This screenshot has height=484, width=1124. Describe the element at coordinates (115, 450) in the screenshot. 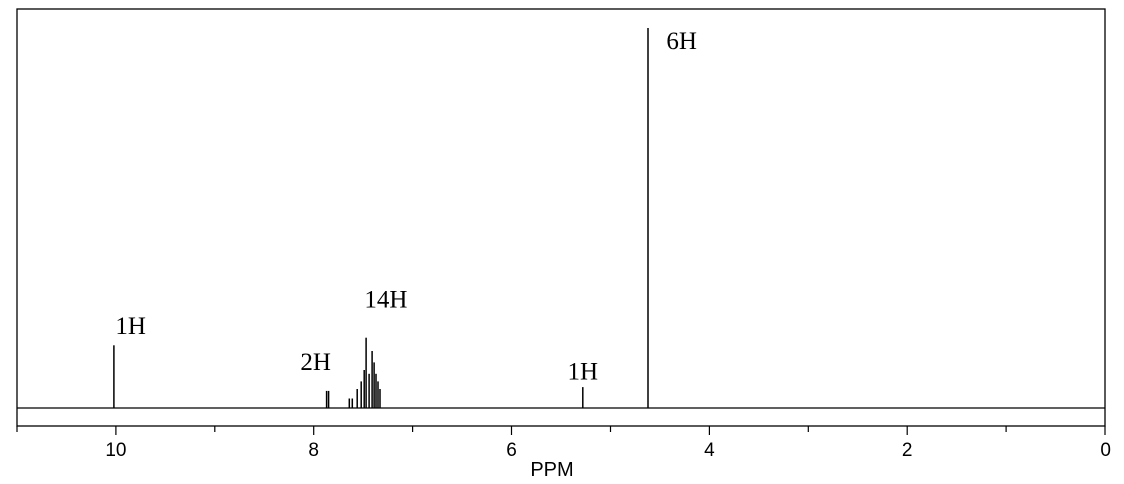

I see `x-tick-label: 10` at that location.